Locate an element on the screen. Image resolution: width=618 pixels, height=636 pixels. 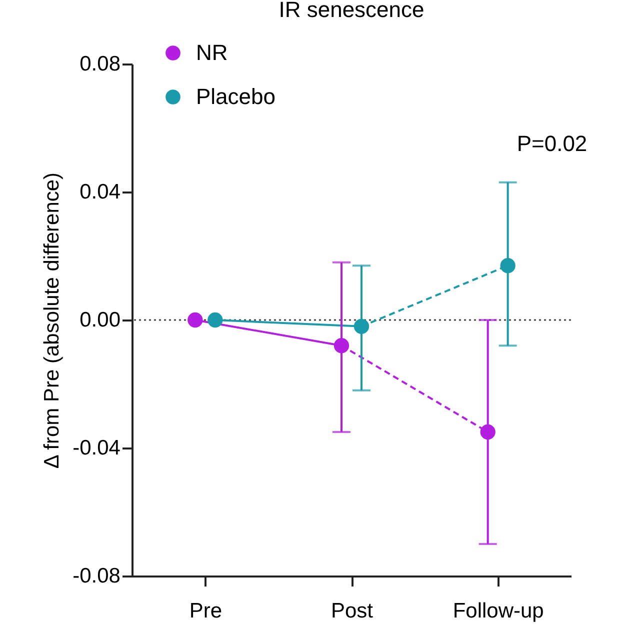
y-tick-label: -0.08 is located at coordinates (96, 576).